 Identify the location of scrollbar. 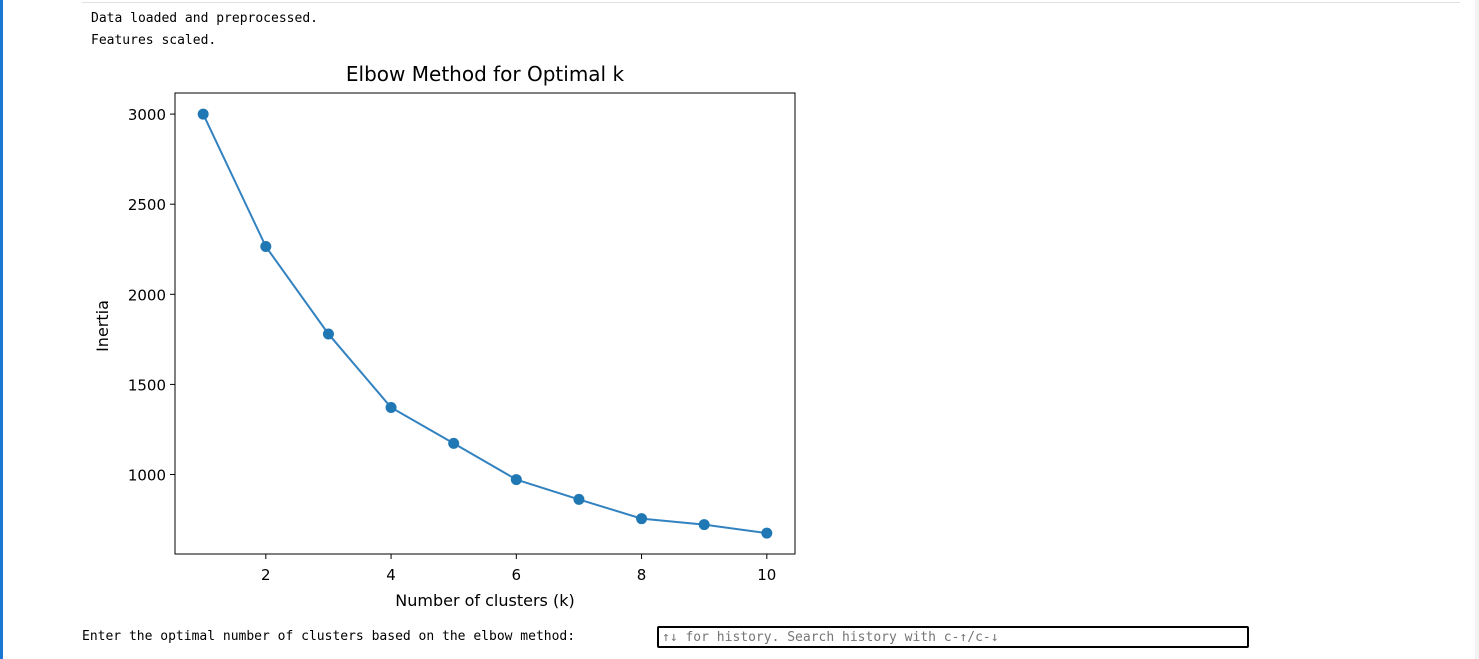
(1477, 329).